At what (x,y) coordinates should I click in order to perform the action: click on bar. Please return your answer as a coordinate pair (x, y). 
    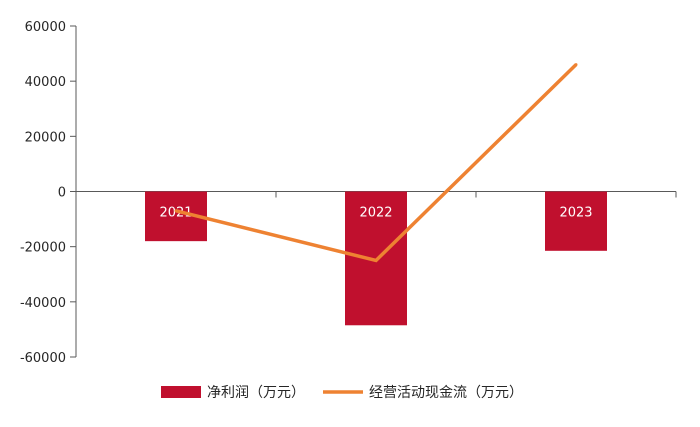
    Looking at the image, I should click on (576, 221).